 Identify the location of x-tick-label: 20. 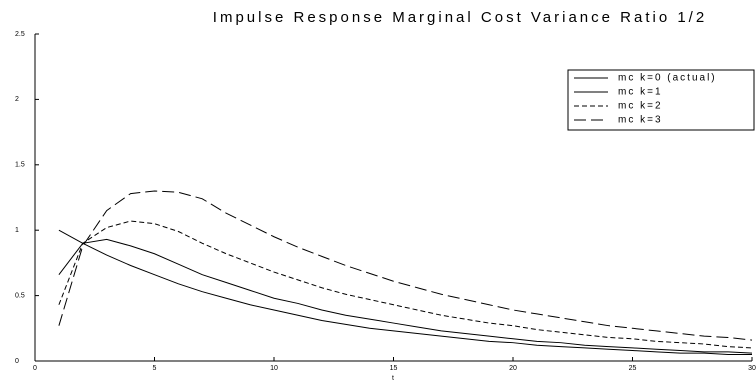
(513, 368).